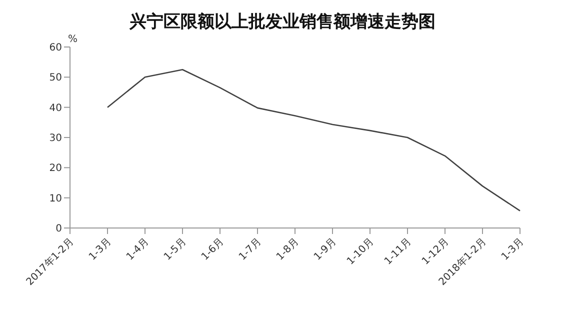 The image size is (565, 326). What do you see at coordinates (59, 229) in the screenshot?
I see `y-tick-label: 0` at bounding box center [59, 229].